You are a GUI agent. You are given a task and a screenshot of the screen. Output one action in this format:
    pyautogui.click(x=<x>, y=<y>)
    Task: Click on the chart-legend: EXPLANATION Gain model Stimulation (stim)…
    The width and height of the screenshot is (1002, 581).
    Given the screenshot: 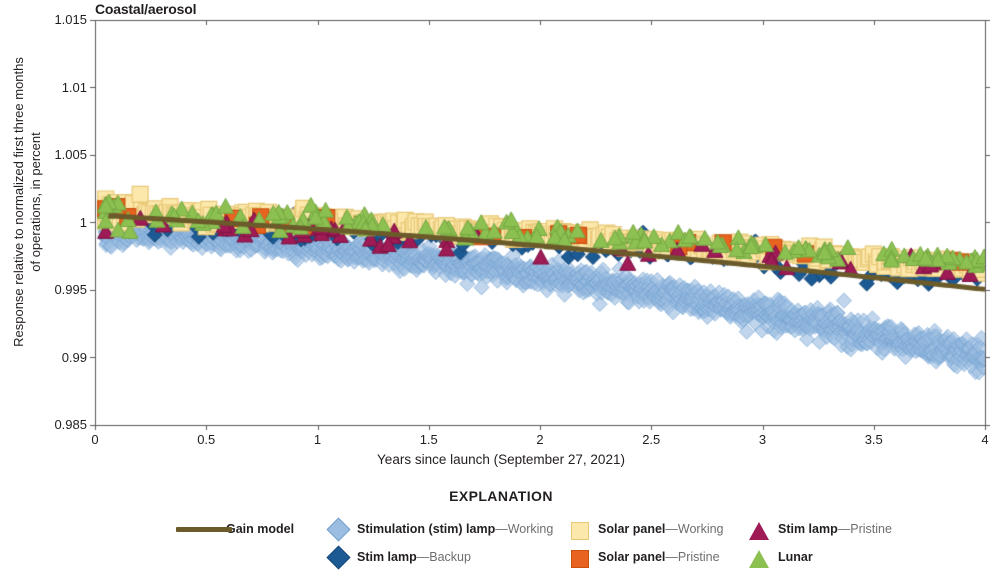 What is the action you would take?
    pyautogui.click(x=501, y=529)
    